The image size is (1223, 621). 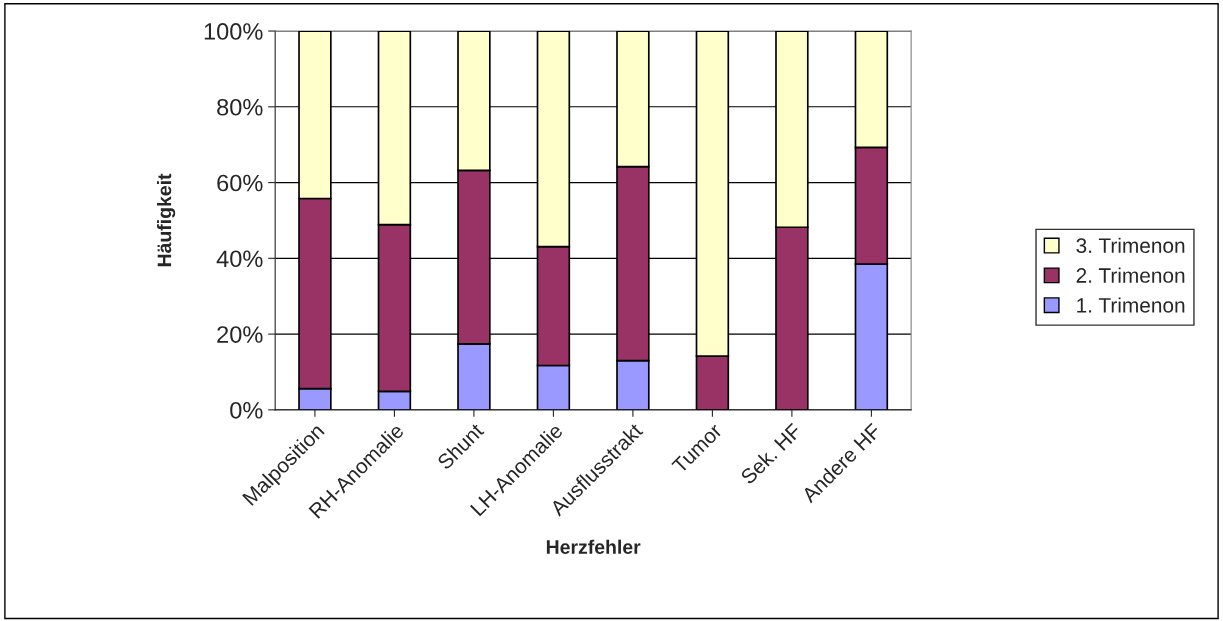 What do you see at coordinates (1131, 305) in the screenshot?
I see `legend-label: 1. Trimenon` at bounding box center [1131, 305].